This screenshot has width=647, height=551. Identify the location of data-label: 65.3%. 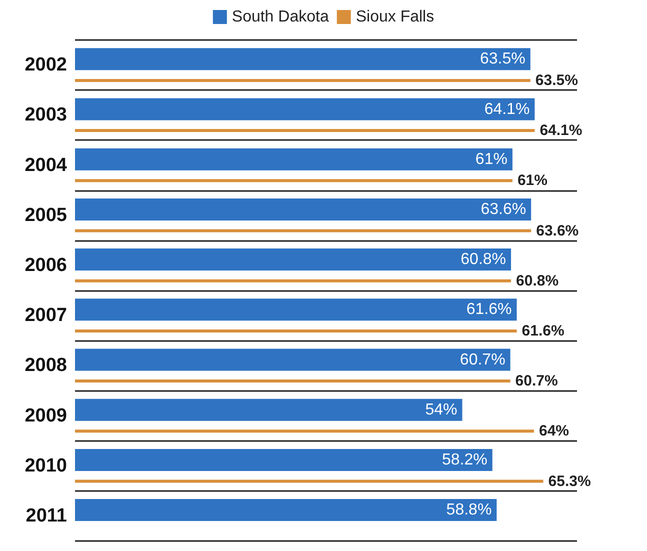
(569, 481).